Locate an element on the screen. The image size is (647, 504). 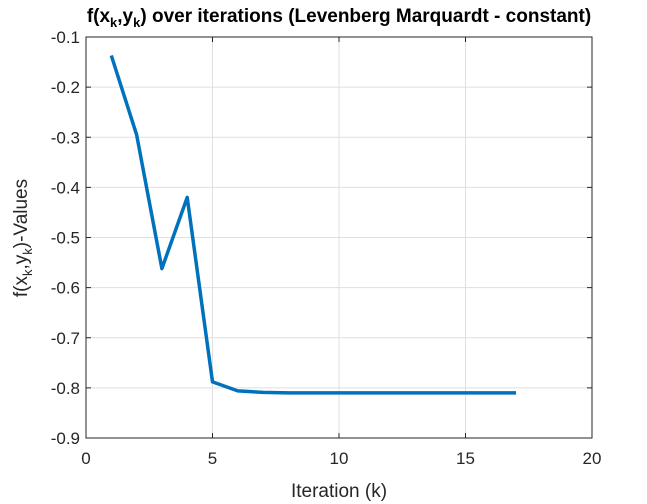
y-axis-label: f(xk,yk)-Values is located at coordinates (23, 238).